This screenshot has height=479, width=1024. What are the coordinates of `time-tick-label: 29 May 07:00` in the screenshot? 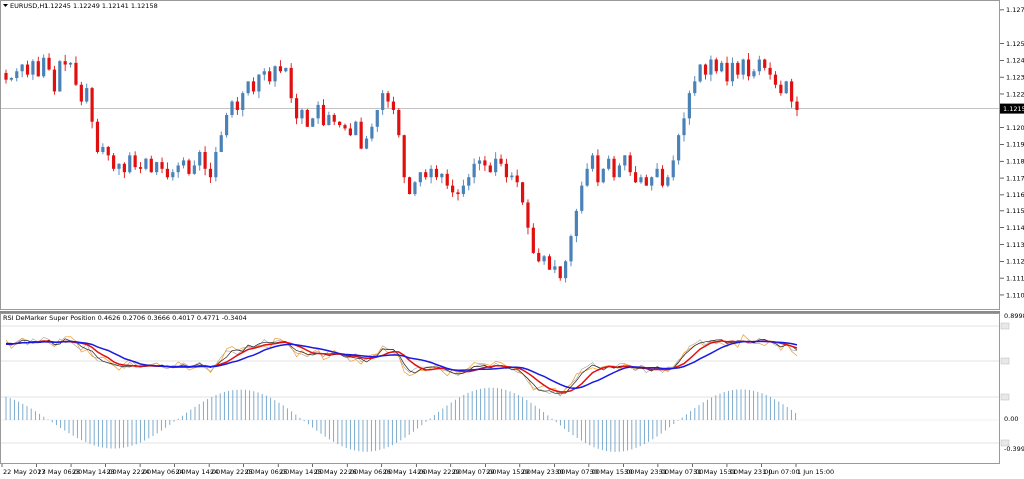 It's located at (474, 472).